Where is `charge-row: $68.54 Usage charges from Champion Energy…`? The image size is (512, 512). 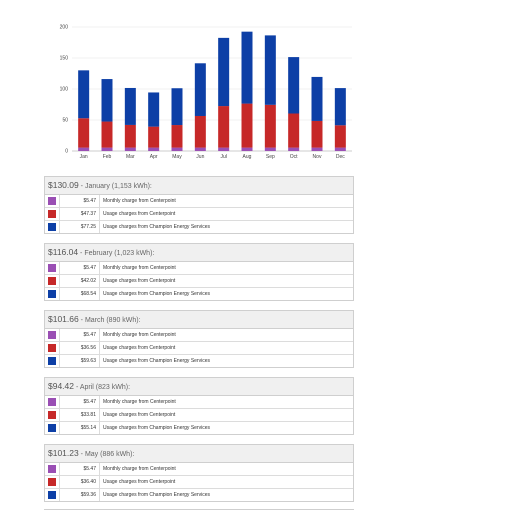 charge-row: $68.54 Usage charges from Champion Energy… is located at coordinates (199, 294).